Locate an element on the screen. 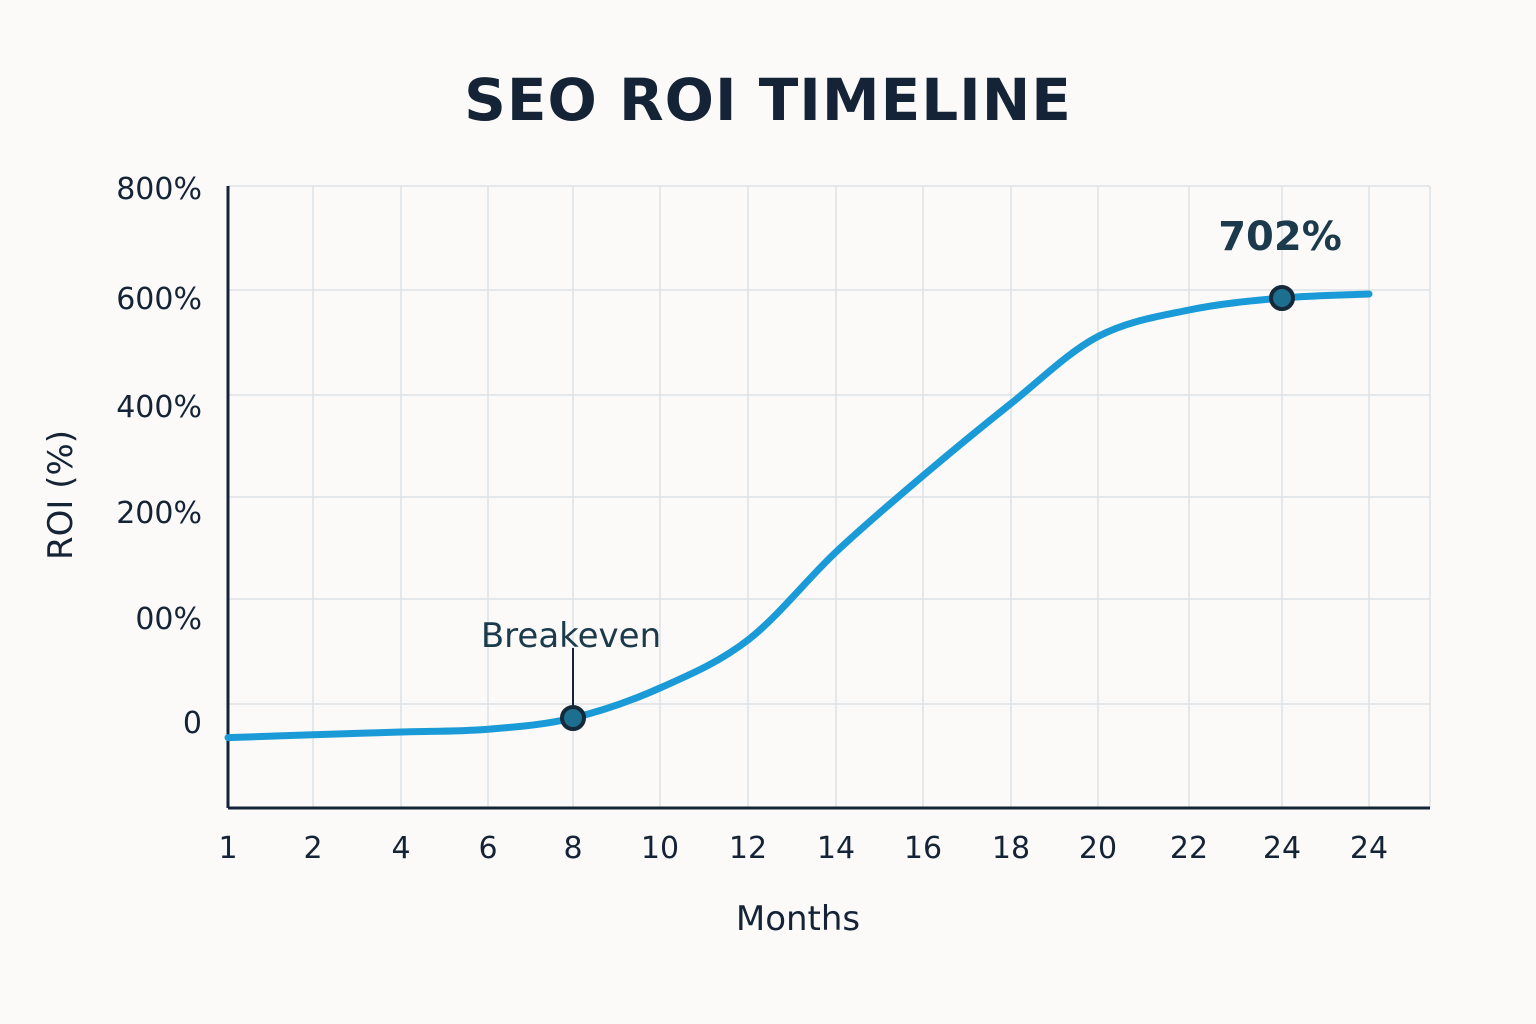 The width and height of the screenshot is (1536, 1024). x-tick-label: 4 is located at coordinates (400, 848).